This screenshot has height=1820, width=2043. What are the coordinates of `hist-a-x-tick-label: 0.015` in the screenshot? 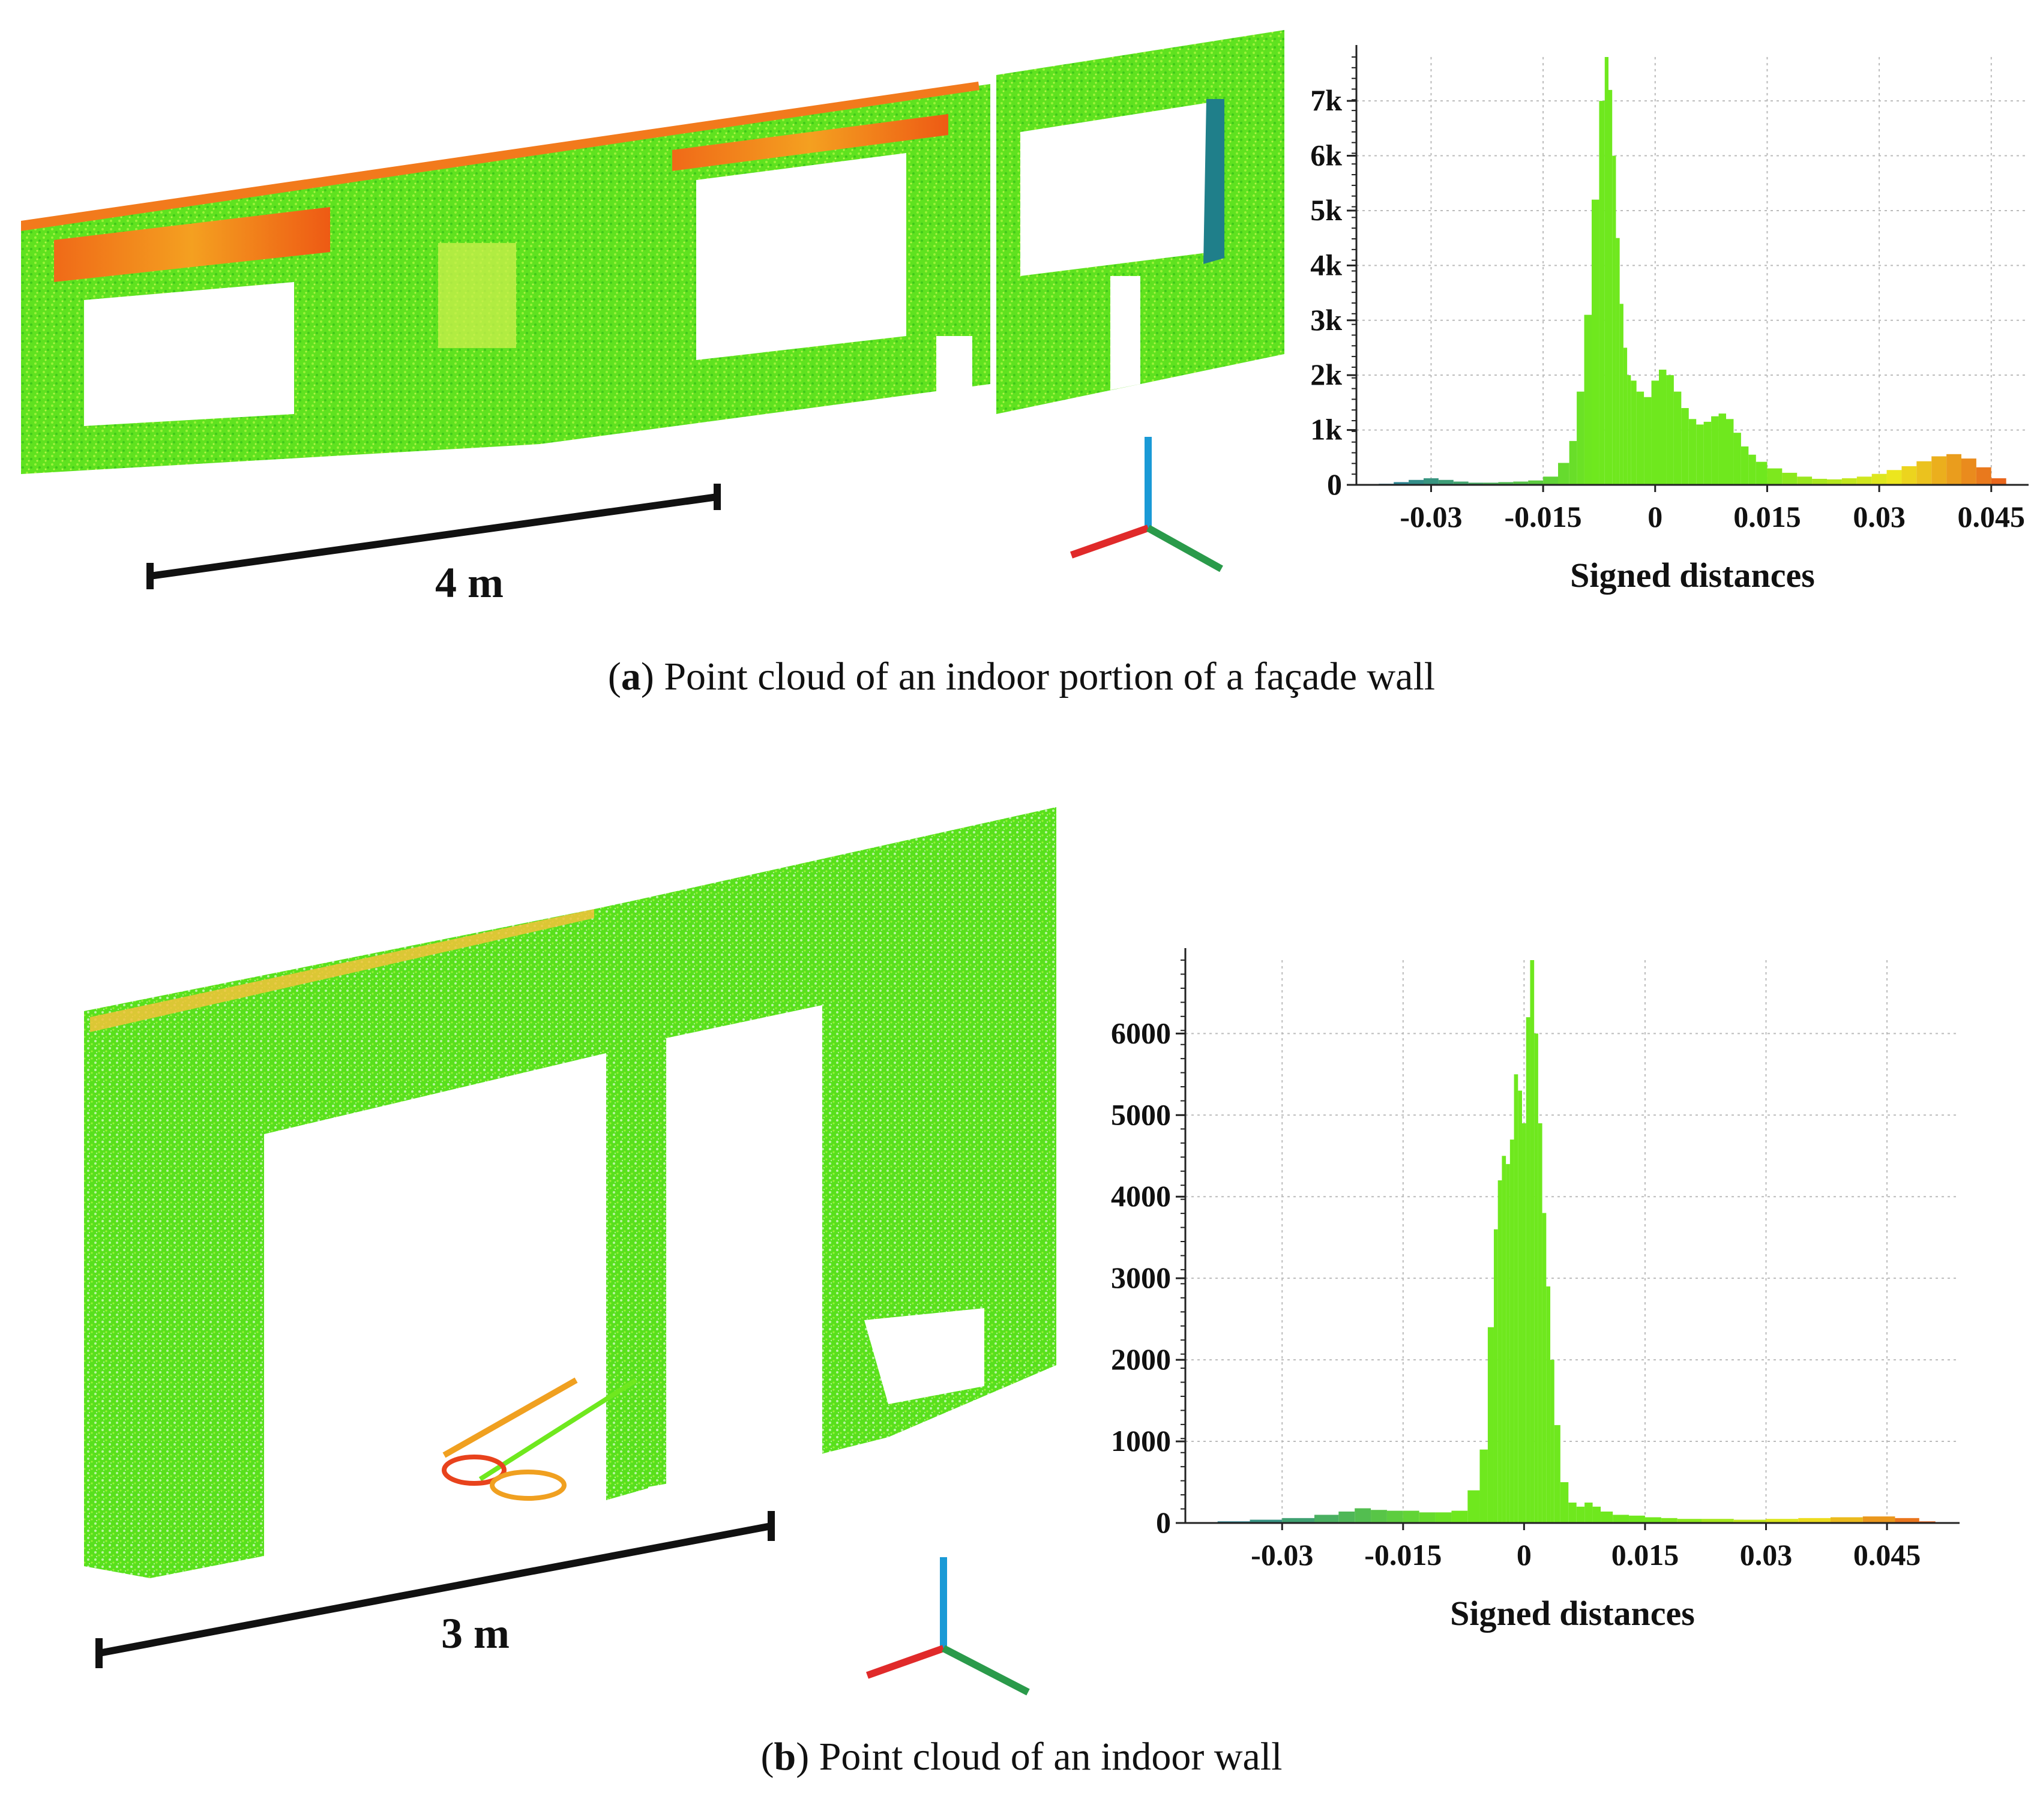 It's located at (1767, 516).